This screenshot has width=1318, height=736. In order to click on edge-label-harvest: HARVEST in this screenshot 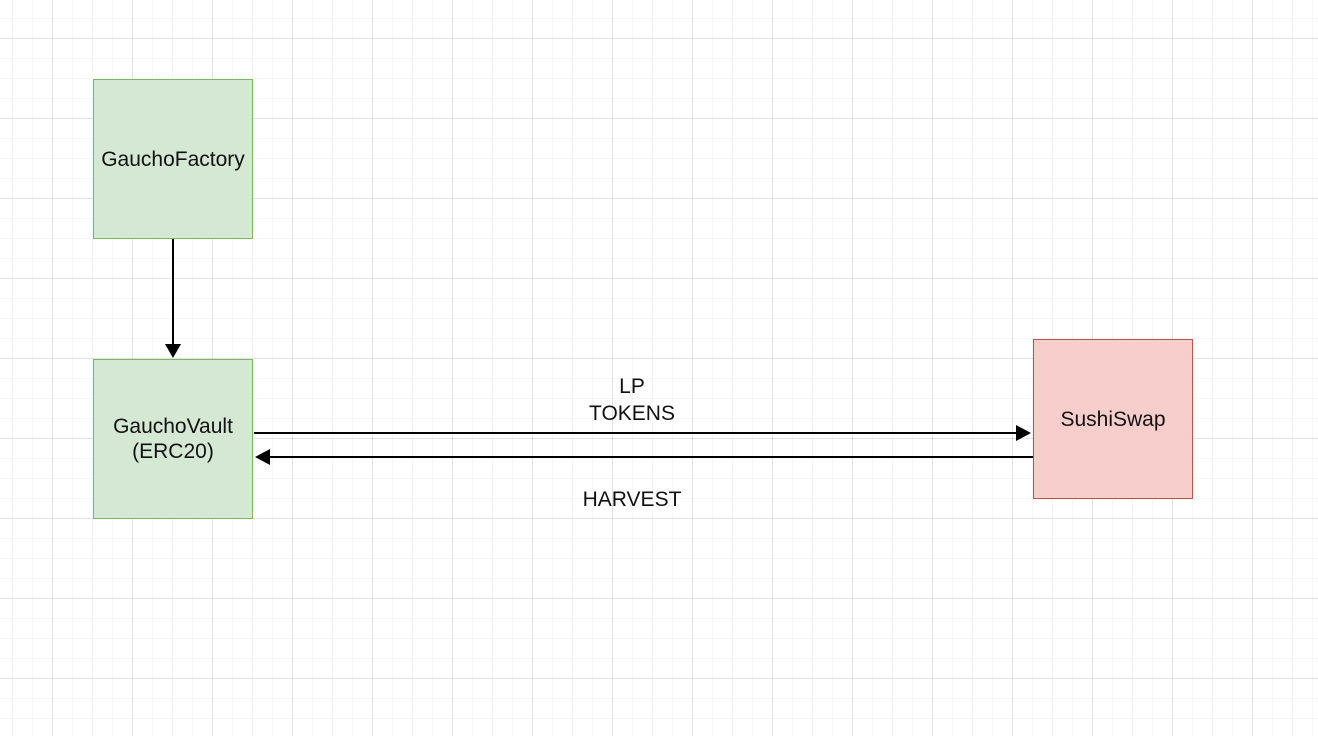, I will do `click(632, 499)`.